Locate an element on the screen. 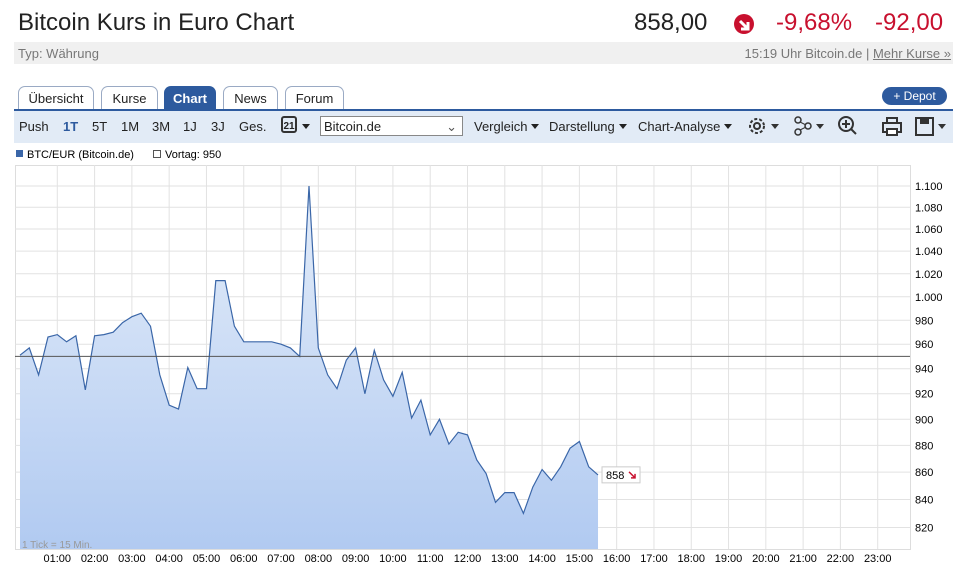  x-tick-label: 02:00 is located at coordinates (95, 559).